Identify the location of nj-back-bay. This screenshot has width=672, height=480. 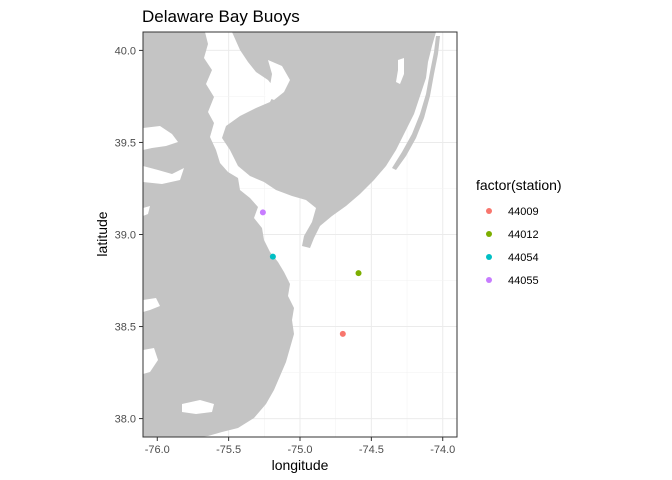
(400, 71).